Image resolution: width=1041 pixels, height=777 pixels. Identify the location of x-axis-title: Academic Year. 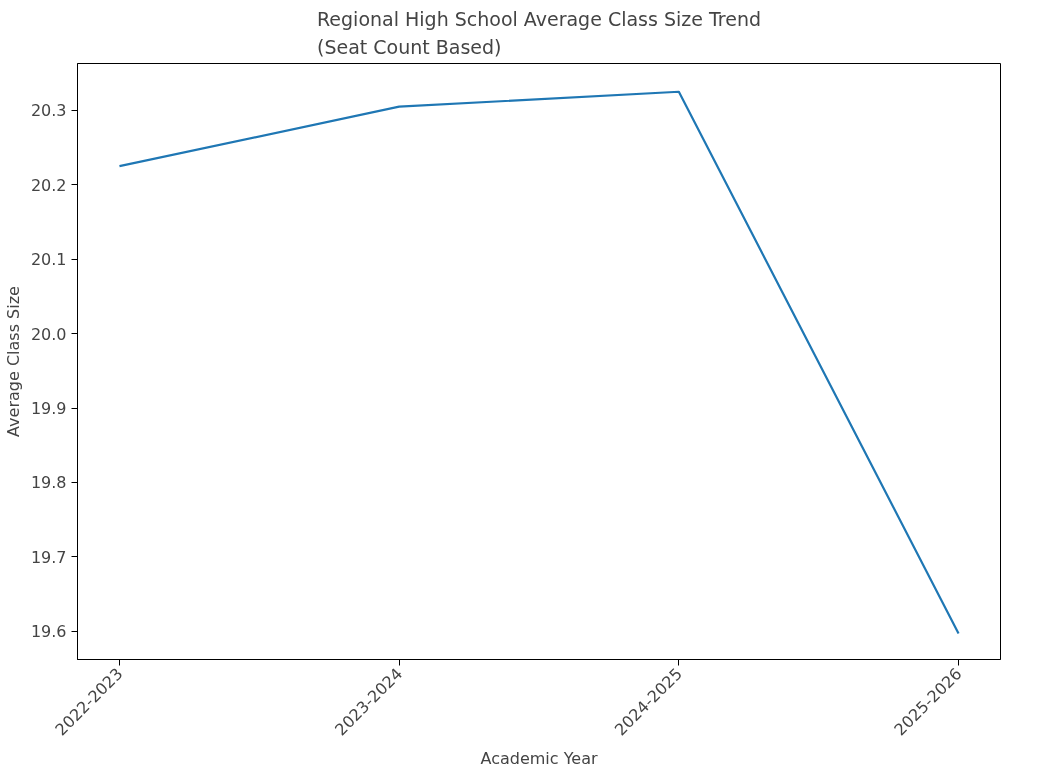
(539, 758).